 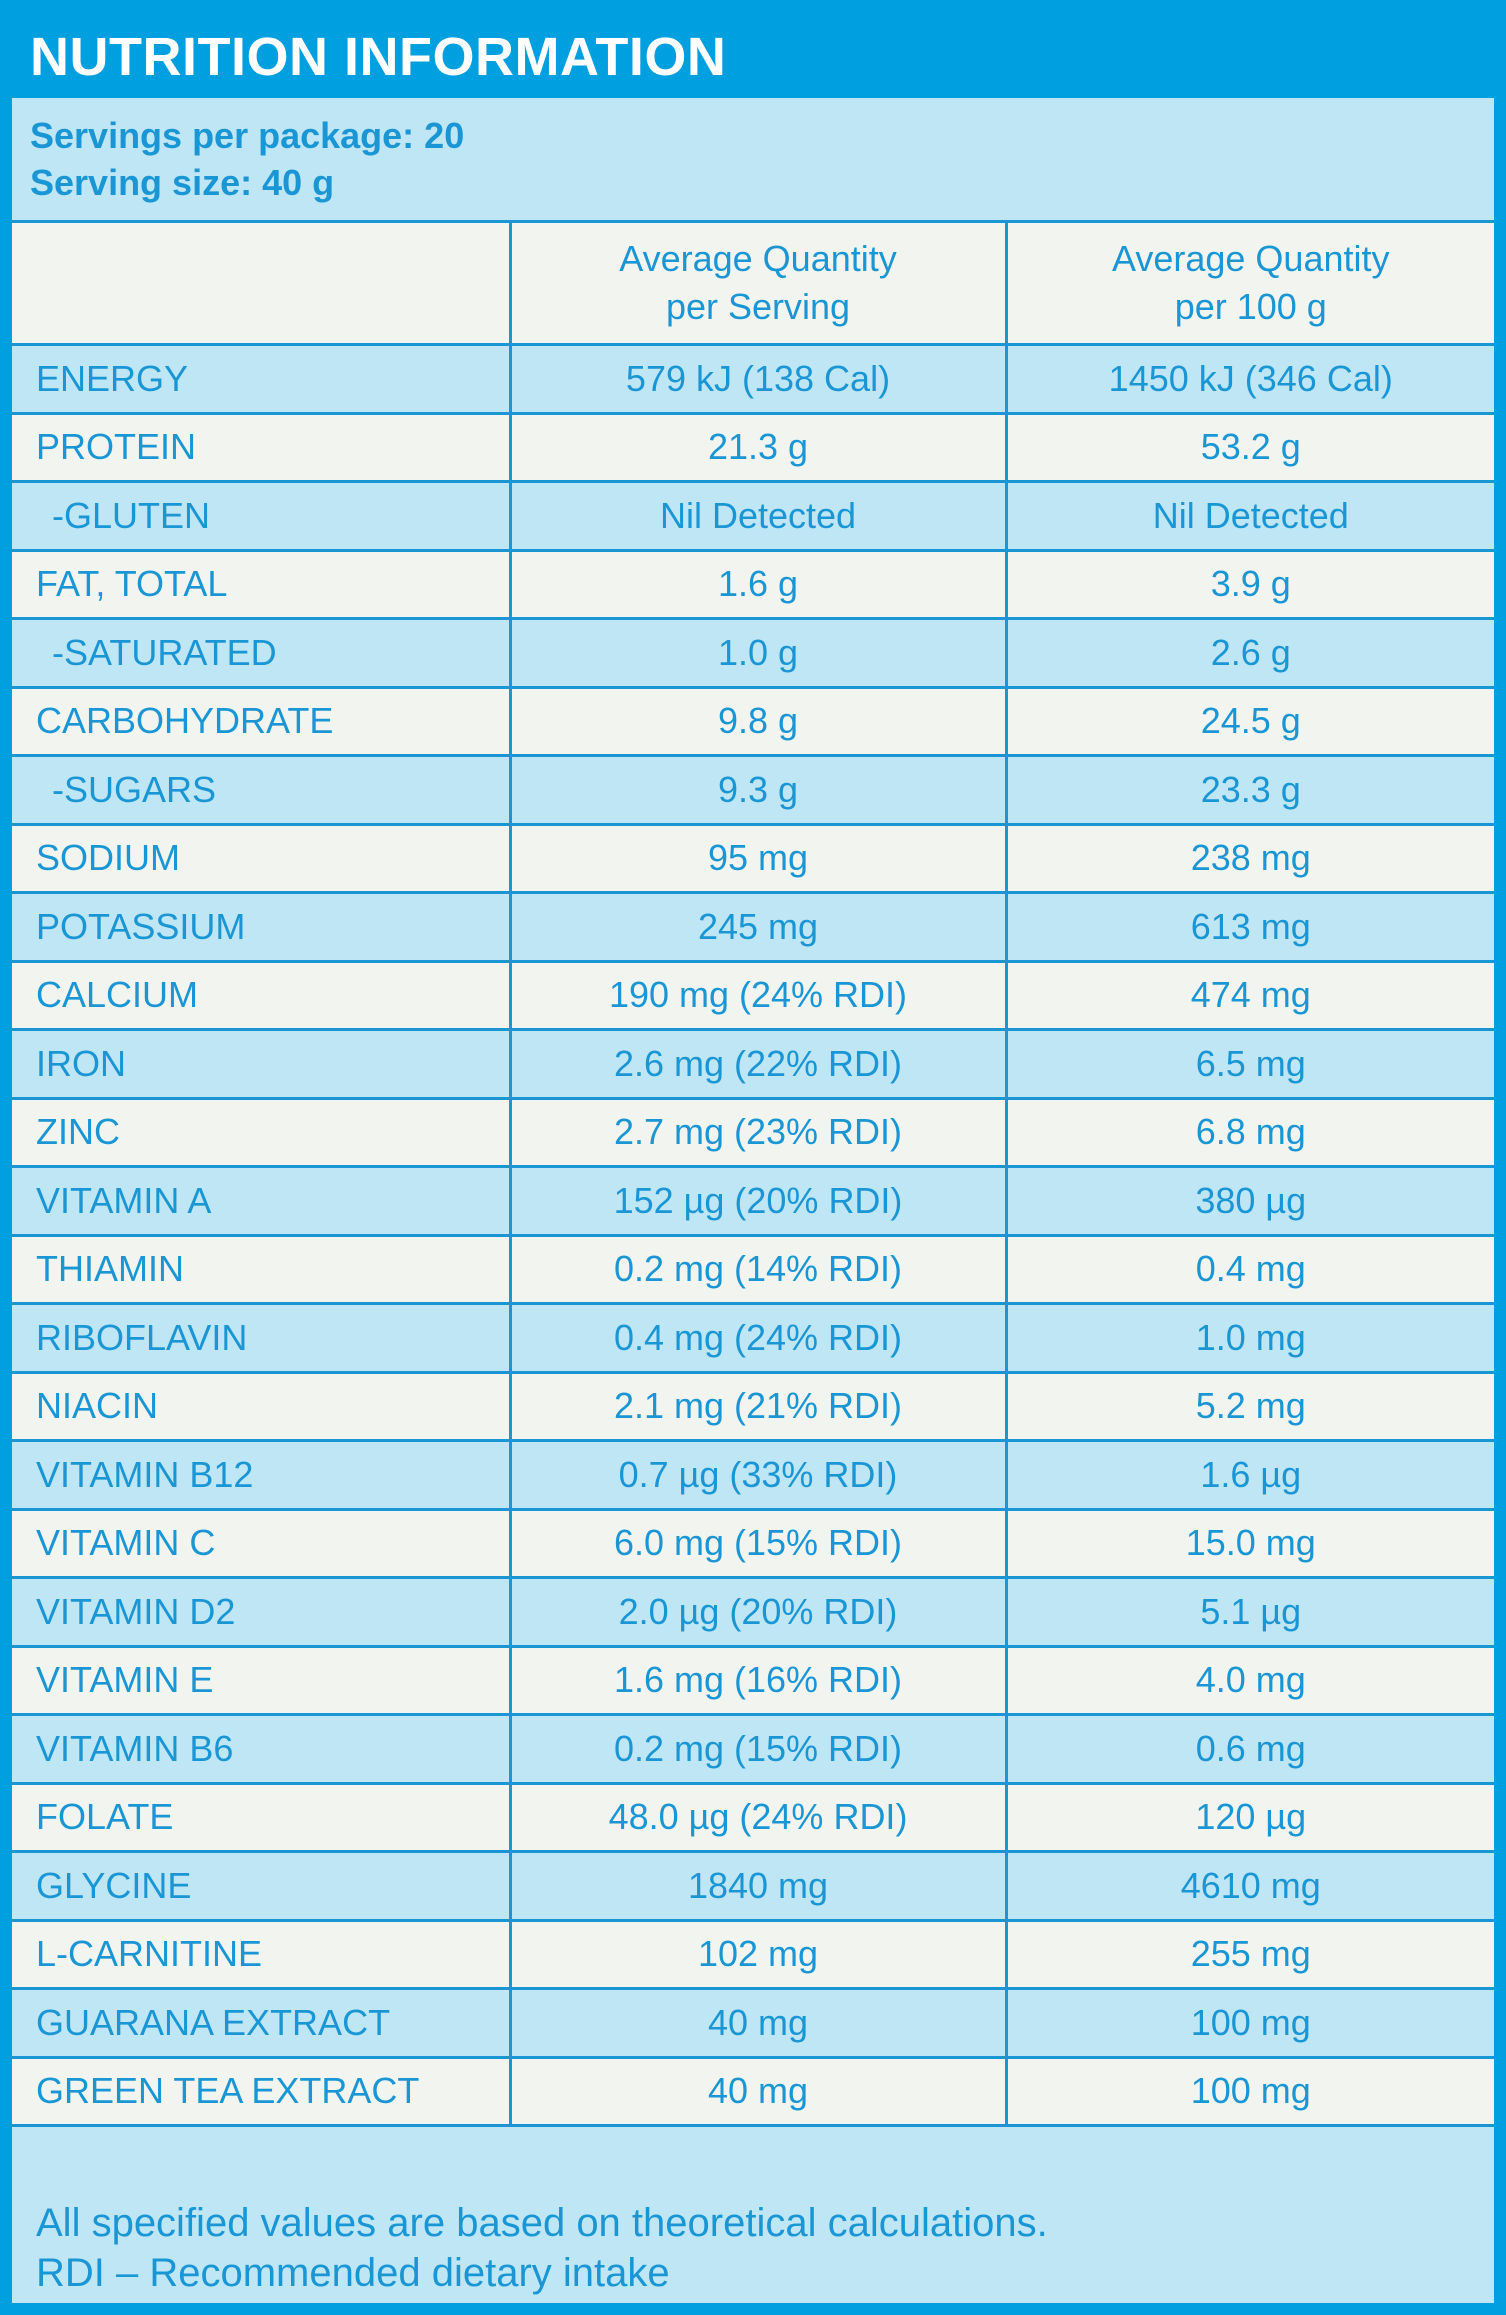 I want to click on nutrient-name: POTASSIUM, so click(x=262, y=927).